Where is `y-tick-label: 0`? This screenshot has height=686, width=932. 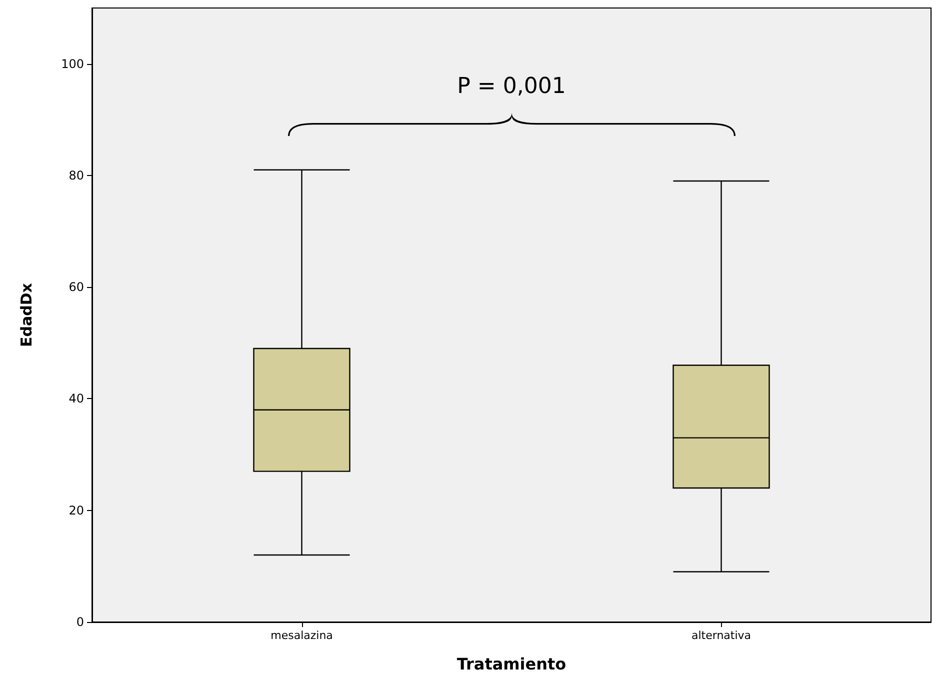 y-tick-label: 0 is located at coordinates (80, 622).